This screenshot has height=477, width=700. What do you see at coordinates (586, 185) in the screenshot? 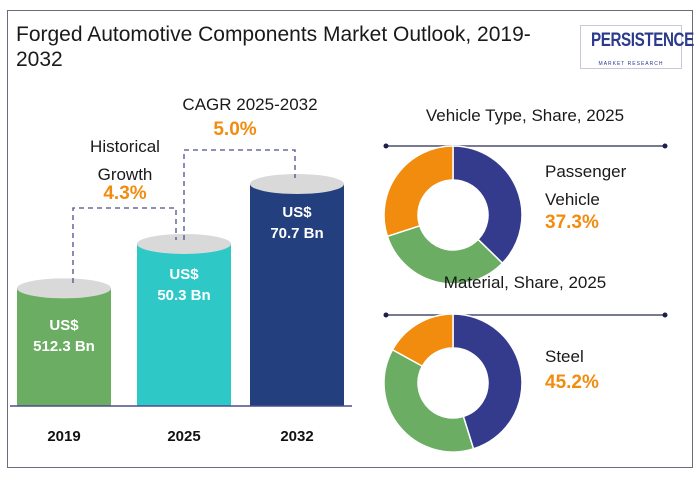
I see `pie1-label: Passenger Vehicle` at bounding box center [586, 185].